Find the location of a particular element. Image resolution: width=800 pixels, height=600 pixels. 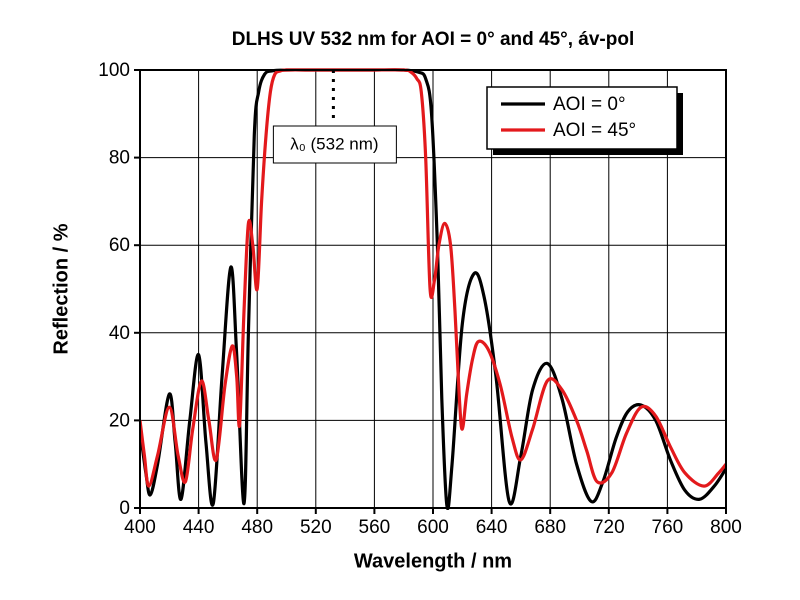

y-tick-label: 100 is located at coordinates (114, 70).